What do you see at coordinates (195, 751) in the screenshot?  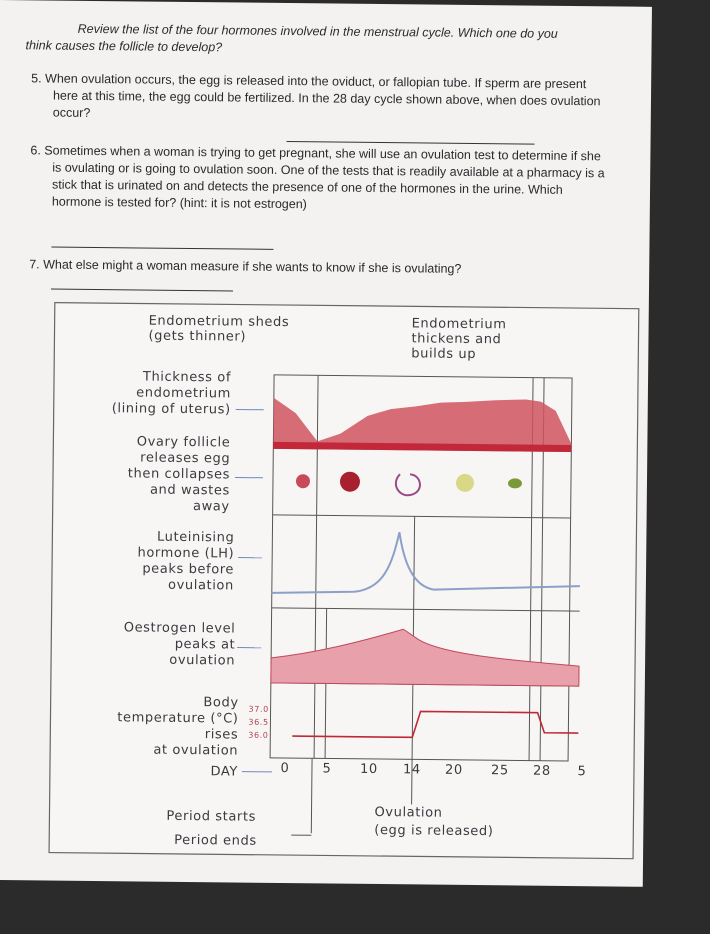 I see `row-label: at ovulation` at bounding box center [195, 751].